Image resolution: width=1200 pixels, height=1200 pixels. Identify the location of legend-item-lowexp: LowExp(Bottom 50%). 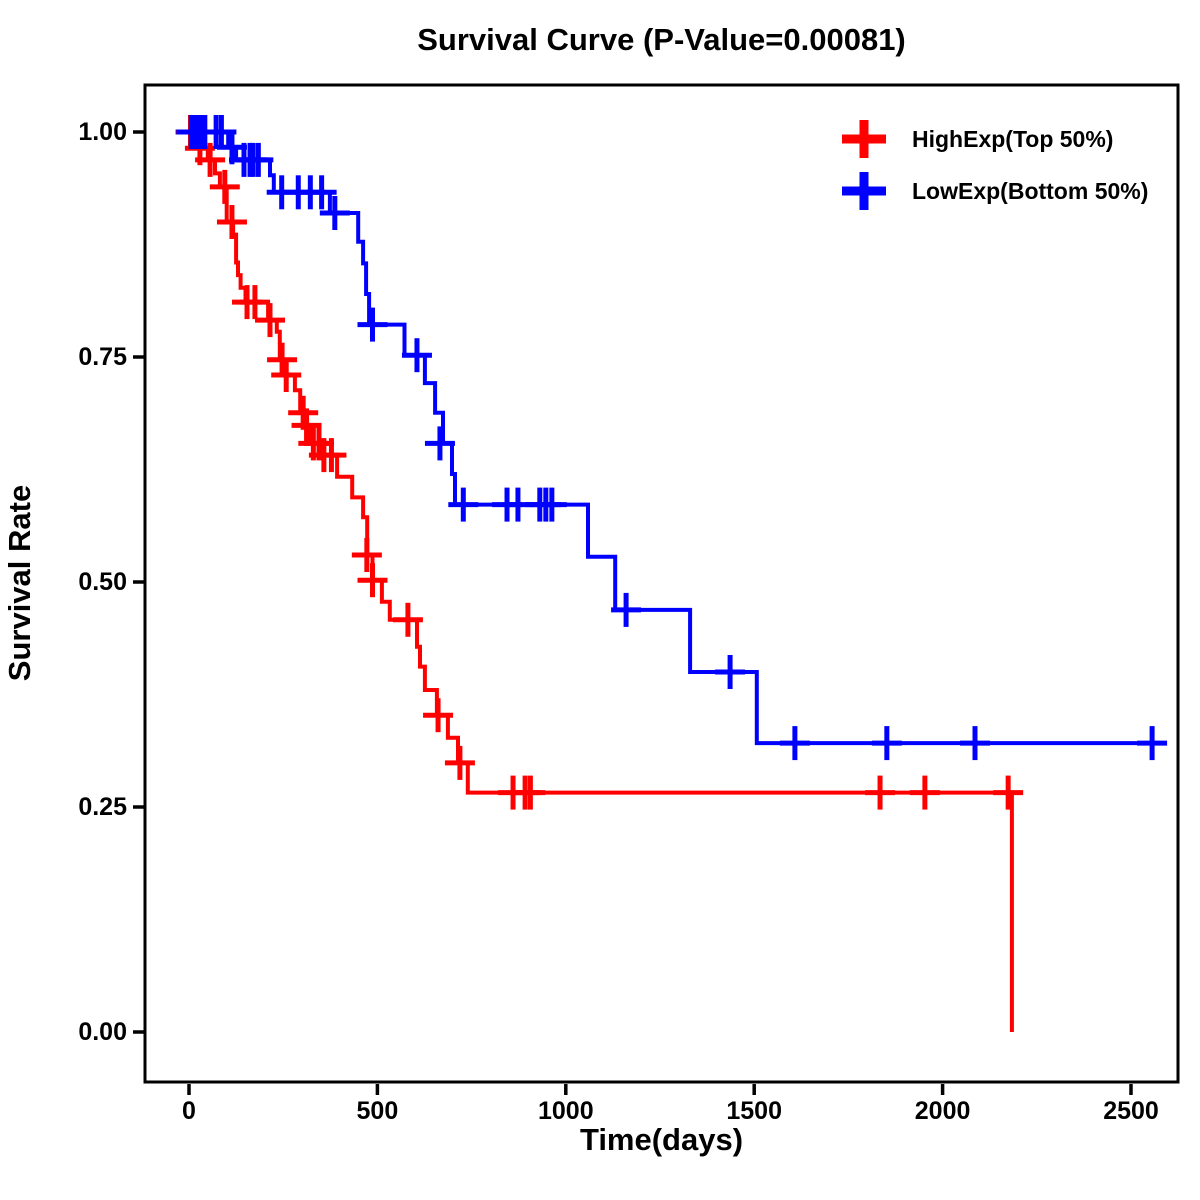
(994, 191).